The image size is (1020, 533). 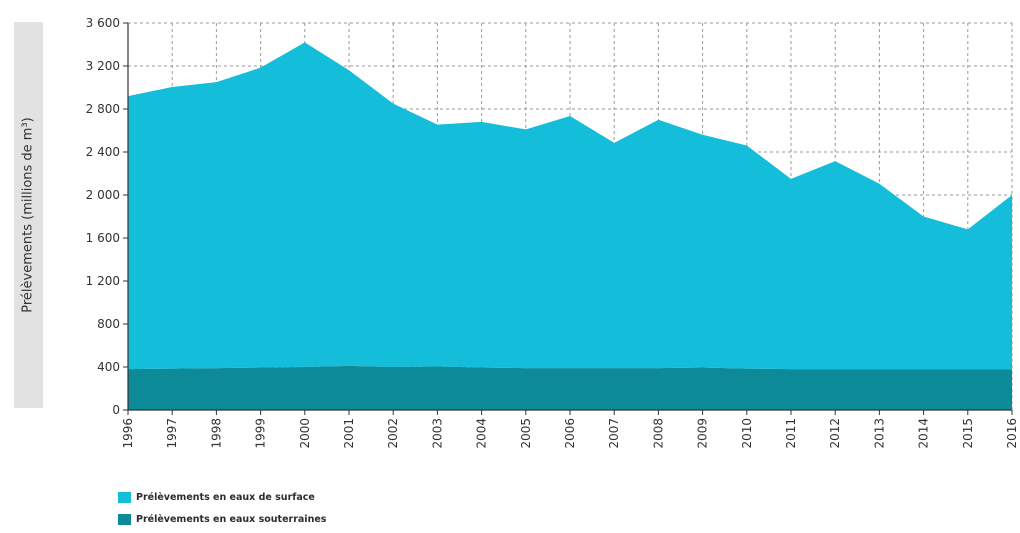 I want to click on y-tick-label-5: 2 000, so click(x=103, y=195).